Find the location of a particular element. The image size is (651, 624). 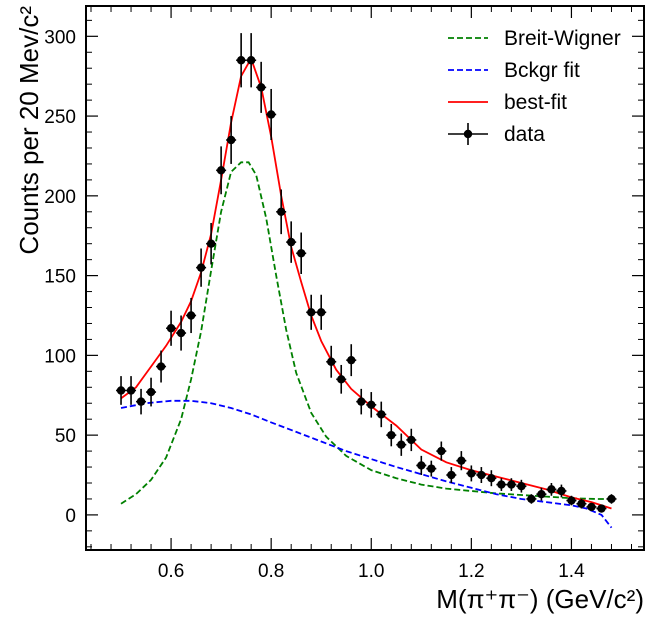

x-tick-label: 0.8 is located at coordinates (271, 571).